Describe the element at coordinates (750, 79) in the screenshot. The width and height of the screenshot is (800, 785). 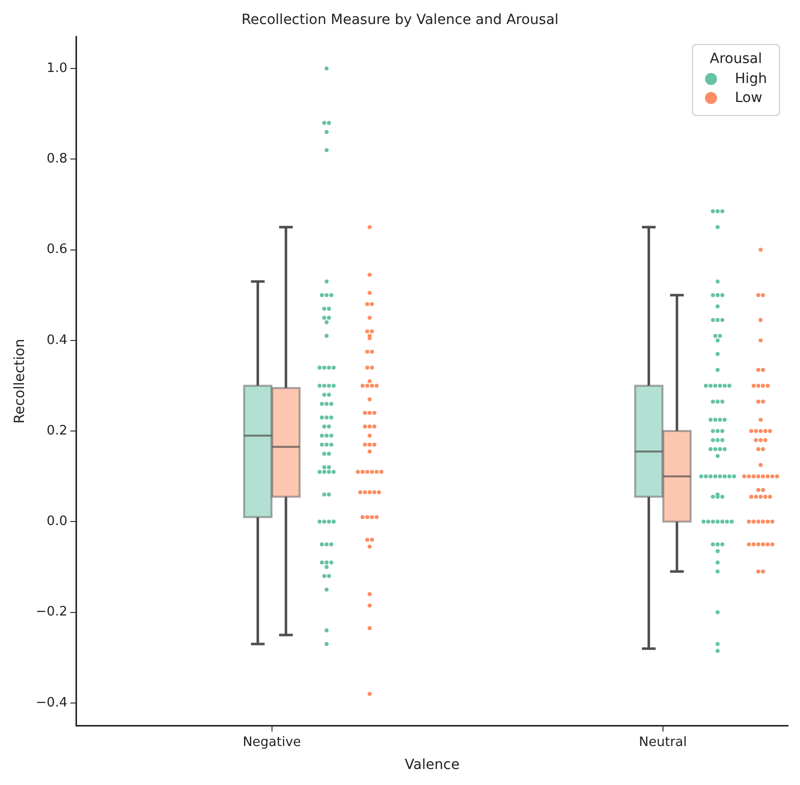
I see `legend-label: High` at that location.